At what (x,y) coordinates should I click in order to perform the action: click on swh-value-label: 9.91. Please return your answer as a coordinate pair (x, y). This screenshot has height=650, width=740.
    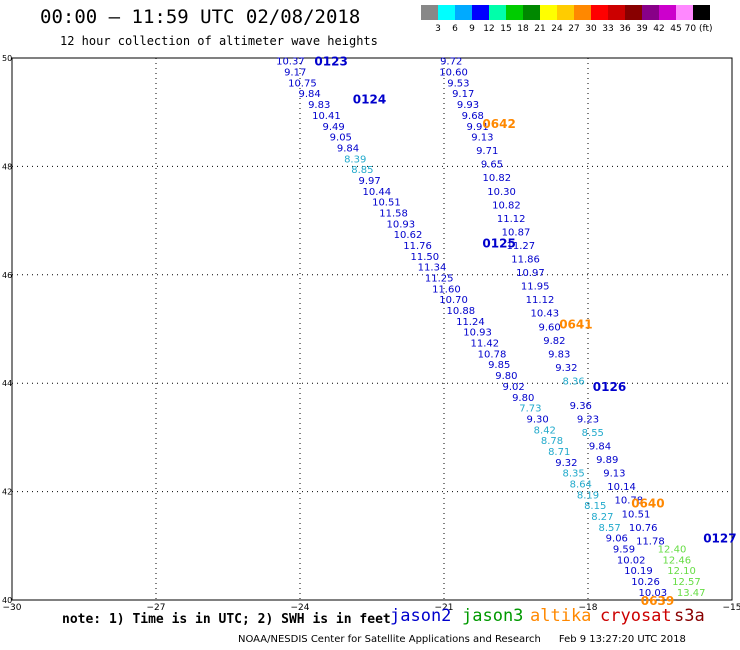
    Looking at the image, I should click on (477, 127).